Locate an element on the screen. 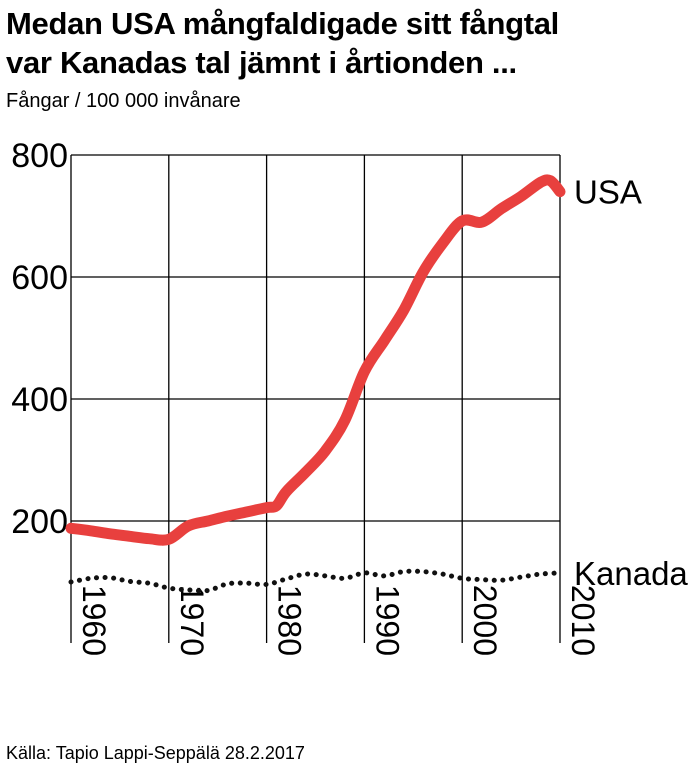 This screenshot has width=700, height=771. x-tick-label: 2000 is located at coordinates (485, 620).